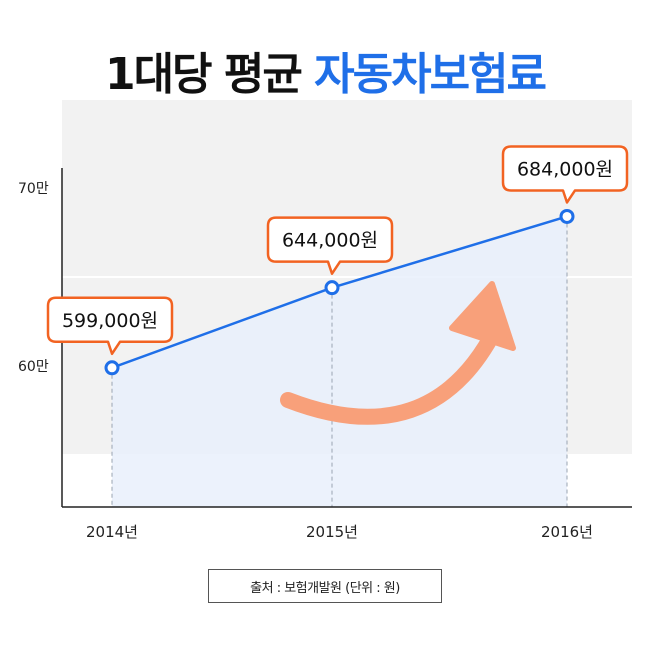  Describe the element at coordinates (332, 532) in the screenshot. I see `x-tick-label-1: 2015년` at that location.